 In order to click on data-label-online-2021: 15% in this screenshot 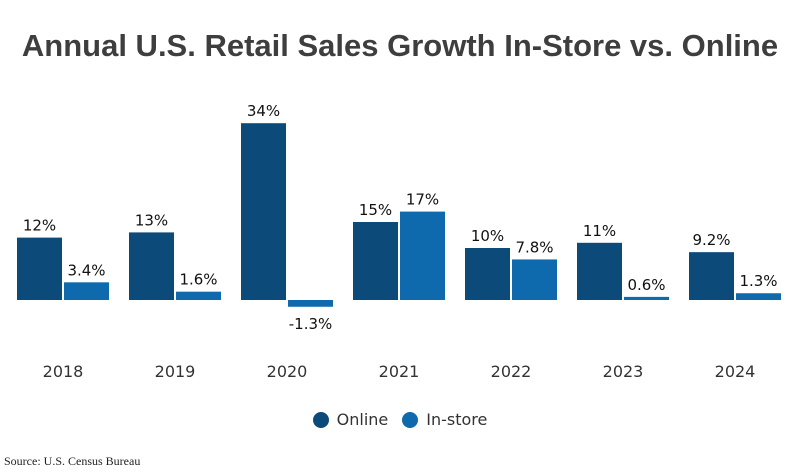, I will do `click(375, 210)`.